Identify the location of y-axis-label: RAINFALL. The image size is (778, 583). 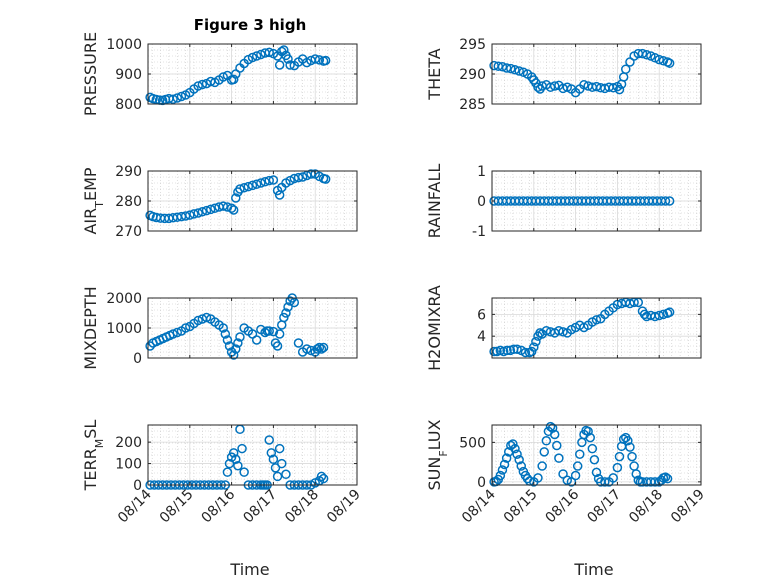
(434, 201).